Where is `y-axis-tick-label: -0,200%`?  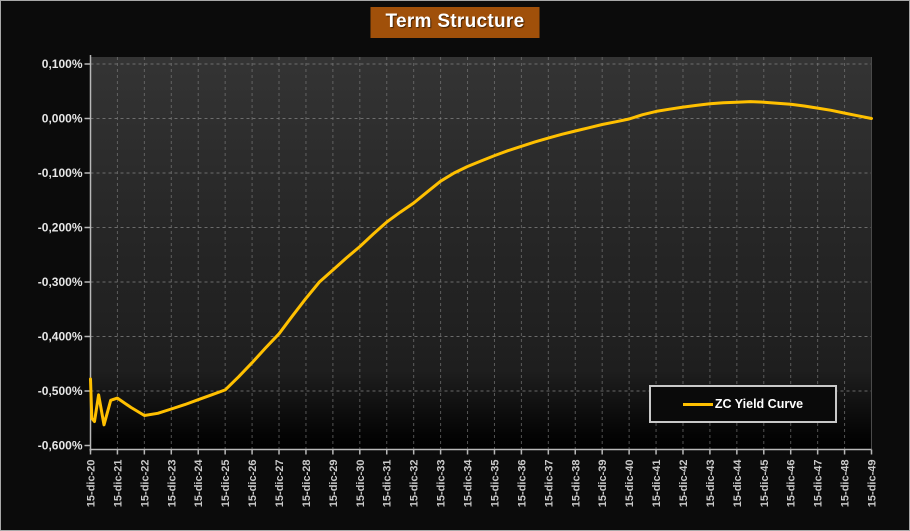
y-axis-tick-label: -0,200% is located at coordinates (60, 228).